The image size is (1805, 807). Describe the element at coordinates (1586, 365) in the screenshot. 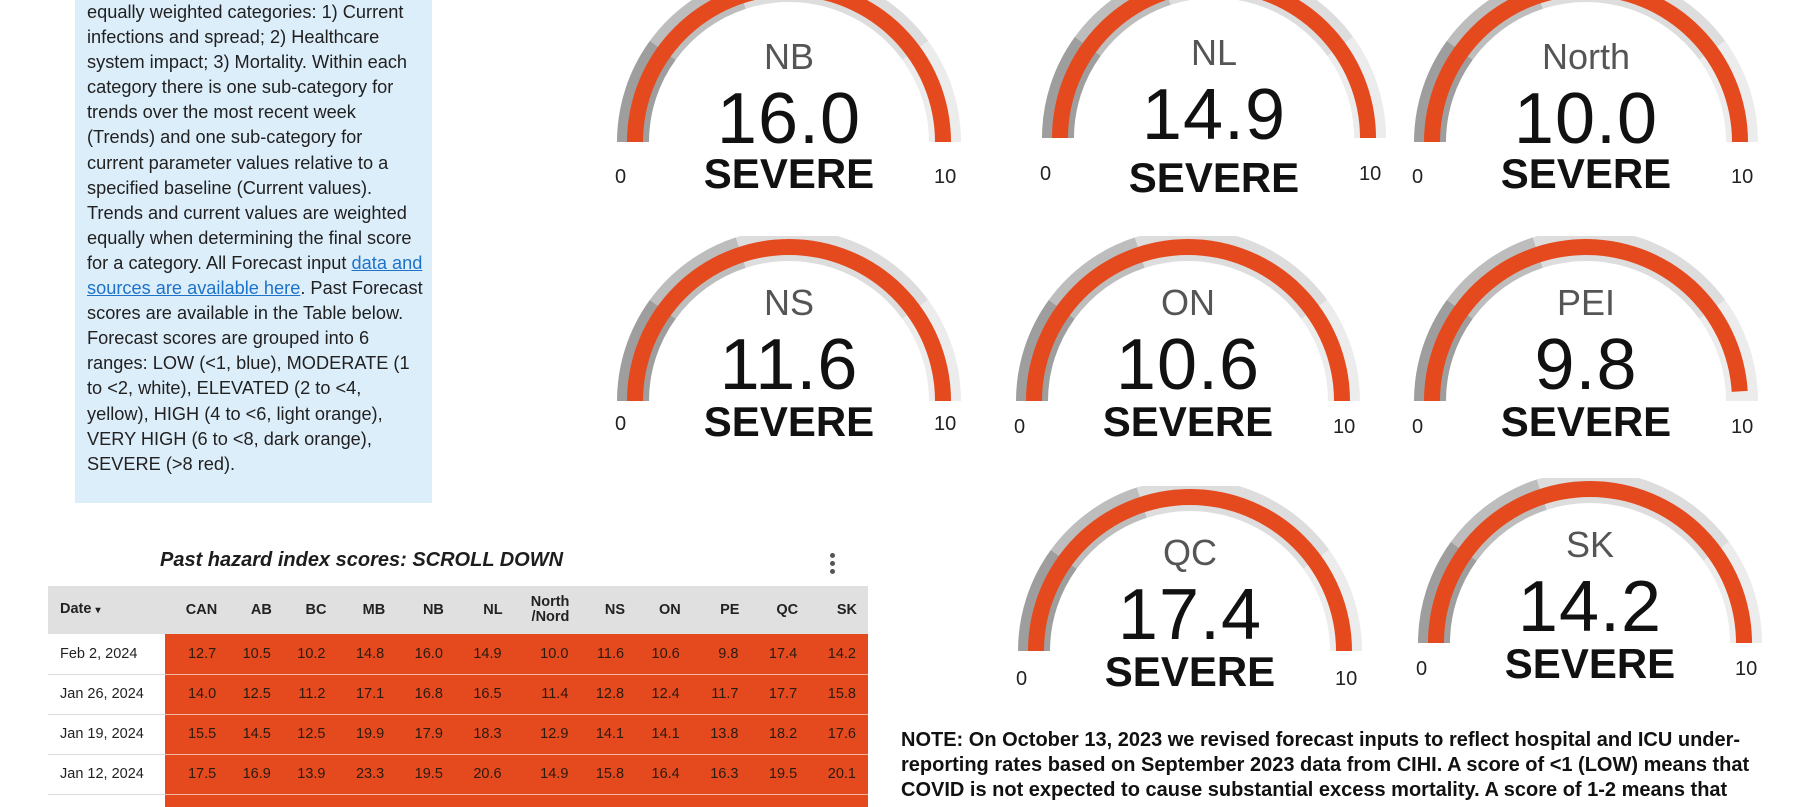

I see `gauge-score-value: 9.8` at that location.